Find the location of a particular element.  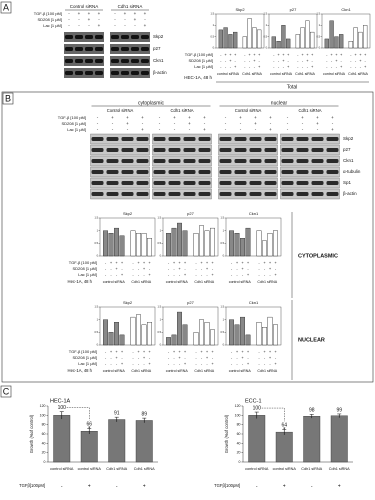

group-label: Cdh1 siRNA is located at coordinates (130, 6).